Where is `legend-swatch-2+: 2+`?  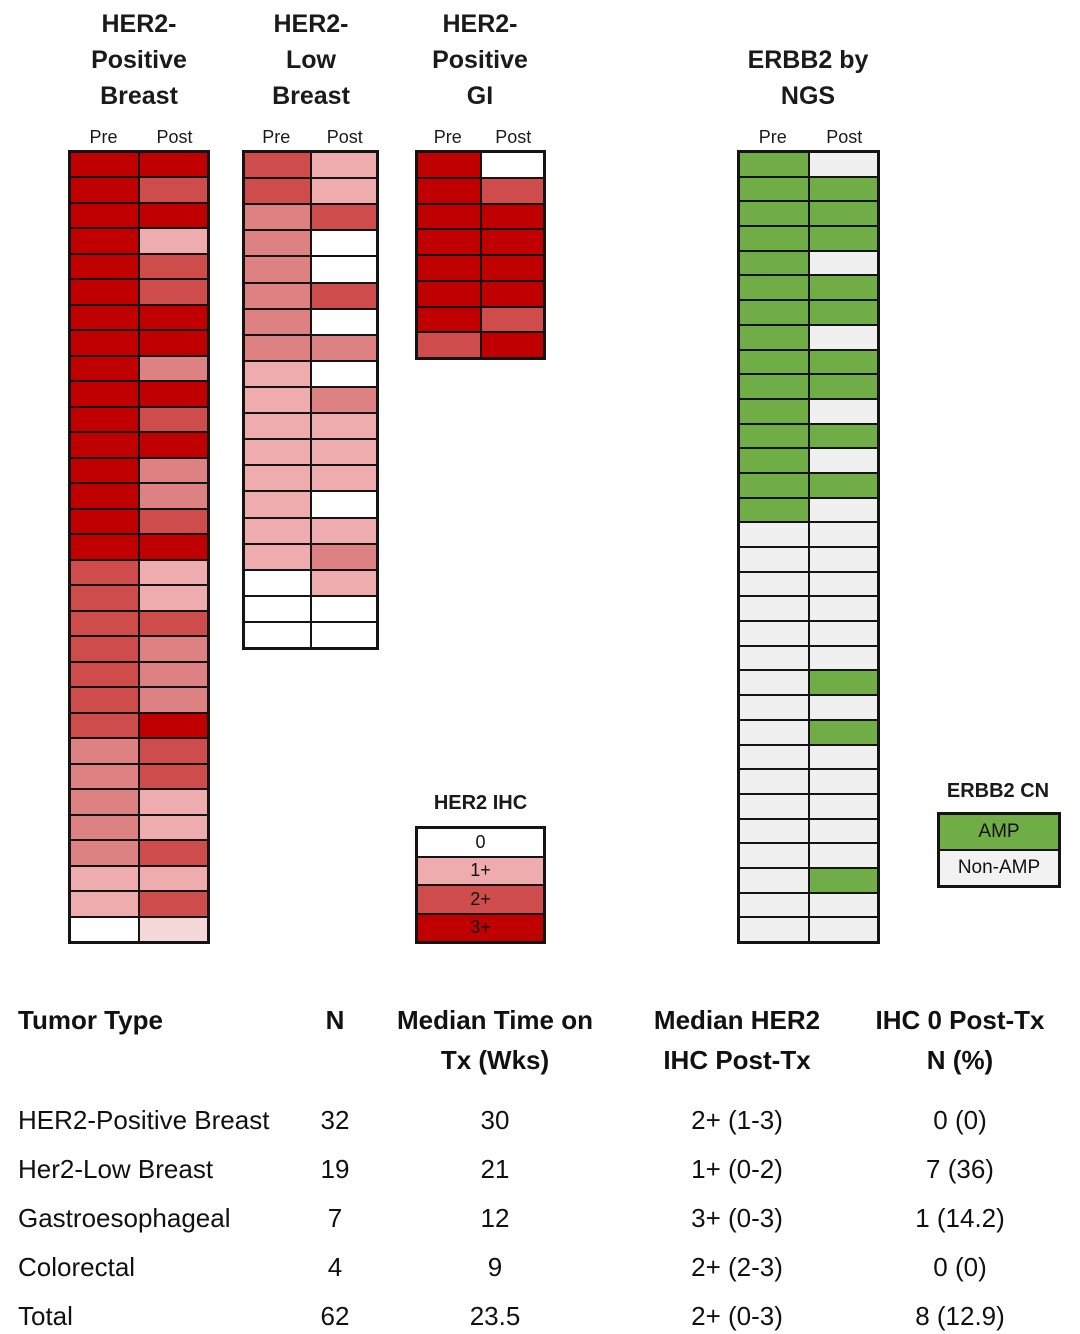 legend-swatch-2+: 2+ is located at coordinates (480, 899).